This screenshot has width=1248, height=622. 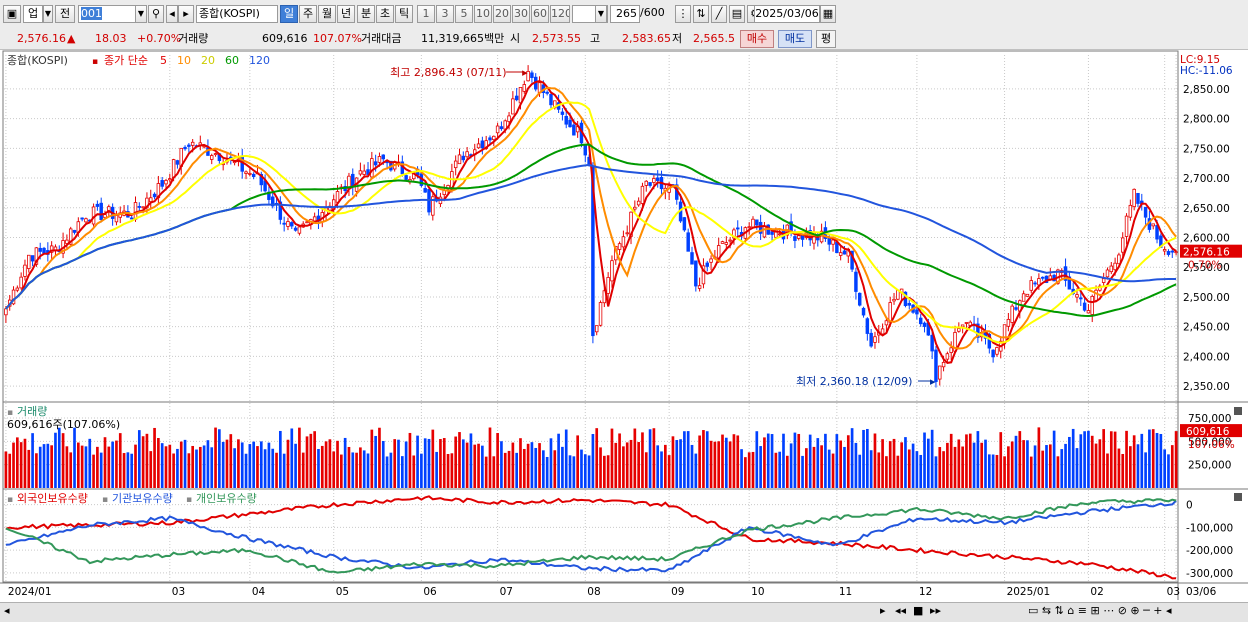 What do you see at coordinates (936, 610) in the screenshot?
I see `last-page-icon: ▸▸` at bounding box center [936, 610].